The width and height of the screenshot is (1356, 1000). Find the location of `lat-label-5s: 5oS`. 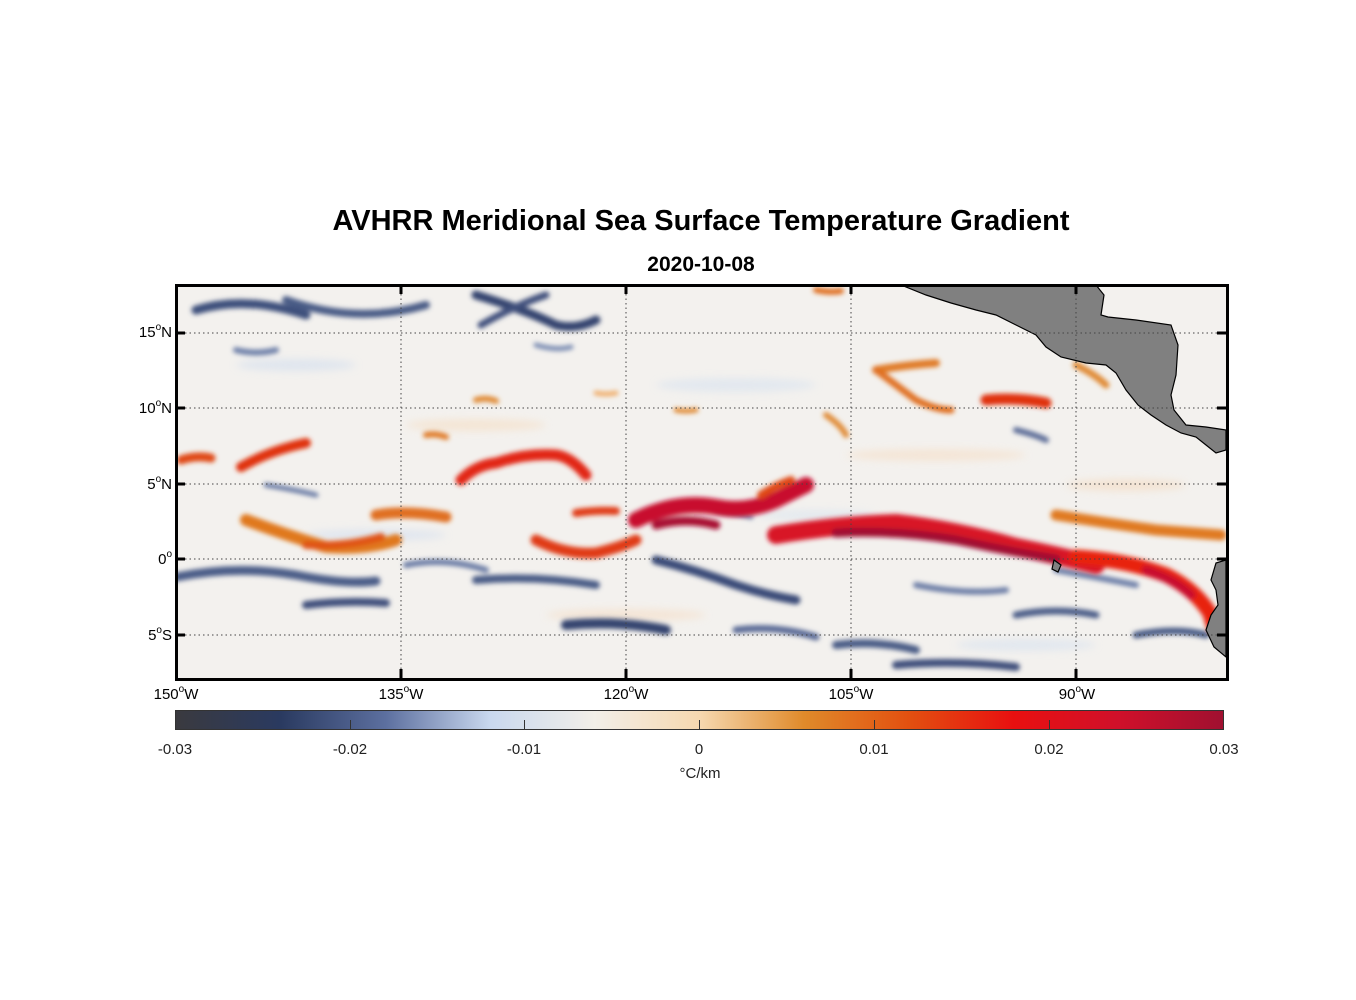

lat-label-5s: 5oS is located at coordinates (160, 634).